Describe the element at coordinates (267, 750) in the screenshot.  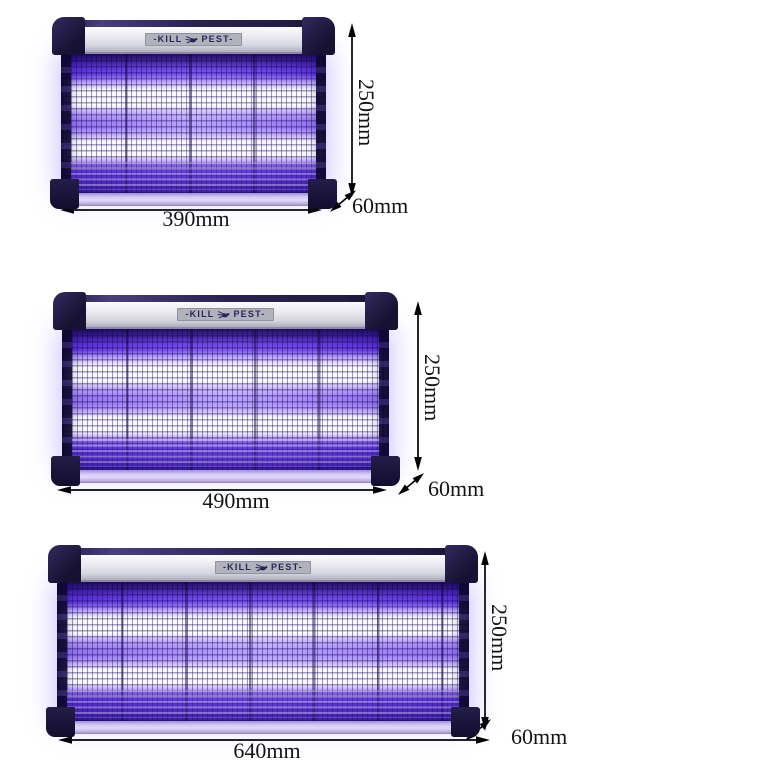
I see `width-dimension-label: 640mm` at that location.